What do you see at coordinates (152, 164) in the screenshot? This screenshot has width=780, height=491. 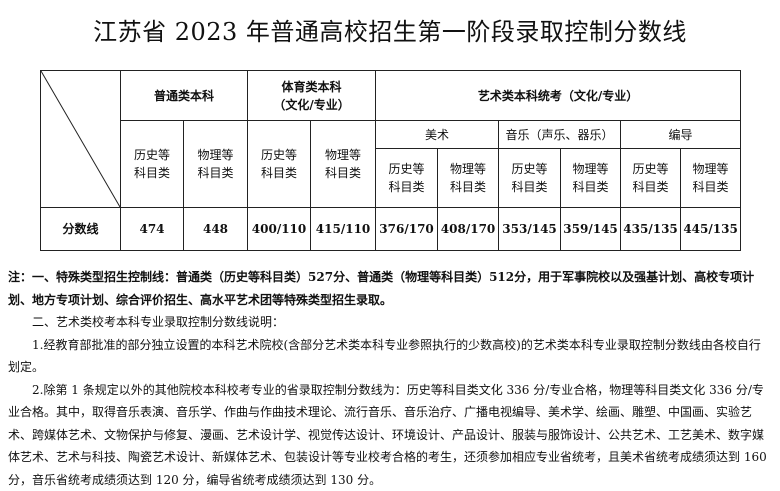 I see `header-general-history: 历史等科目类` at bounding box center [152, 164].